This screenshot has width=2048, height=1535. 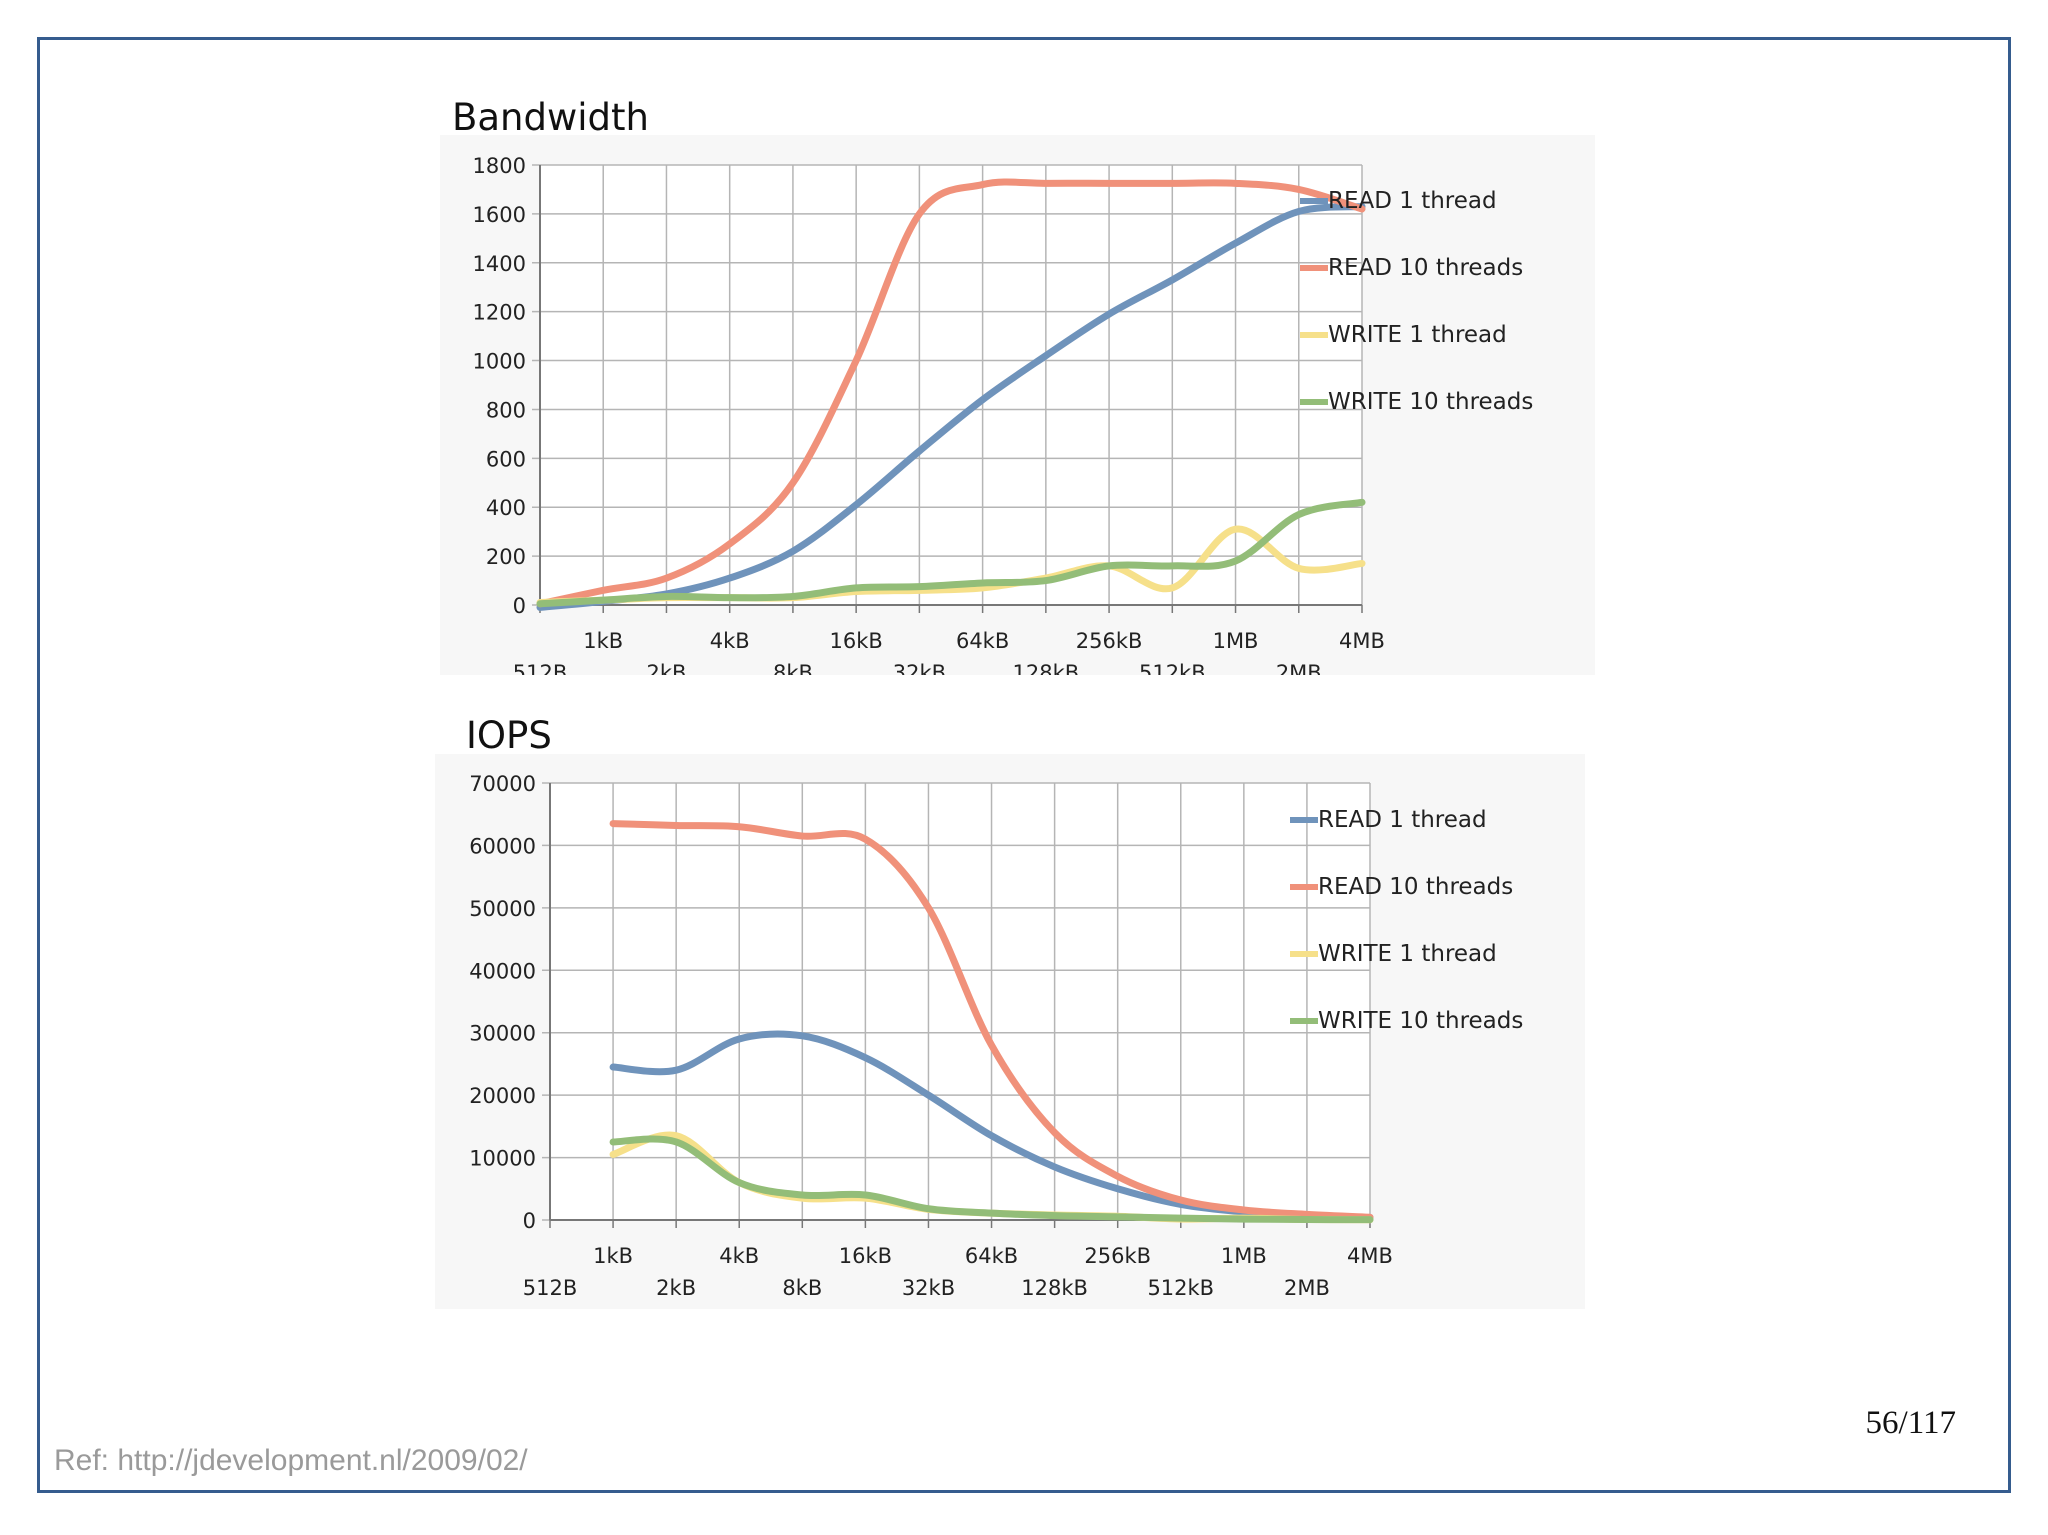 I want to click on iops-x-tick-label: 4MB, so click(x=1370, y=1256).